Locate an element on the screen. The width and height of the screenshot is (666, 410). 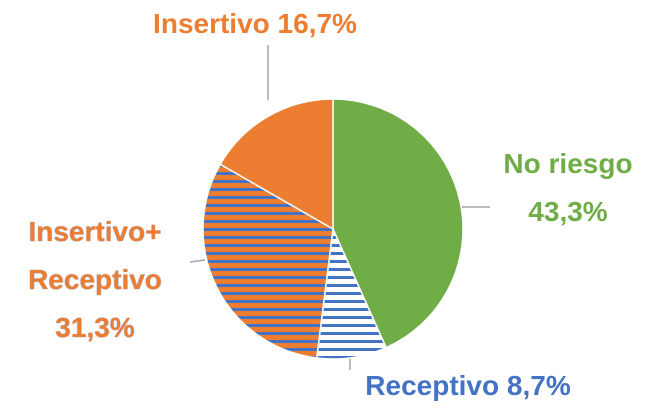
slice-label: No riesgo 43,3% is located at coordinates (568, 188).